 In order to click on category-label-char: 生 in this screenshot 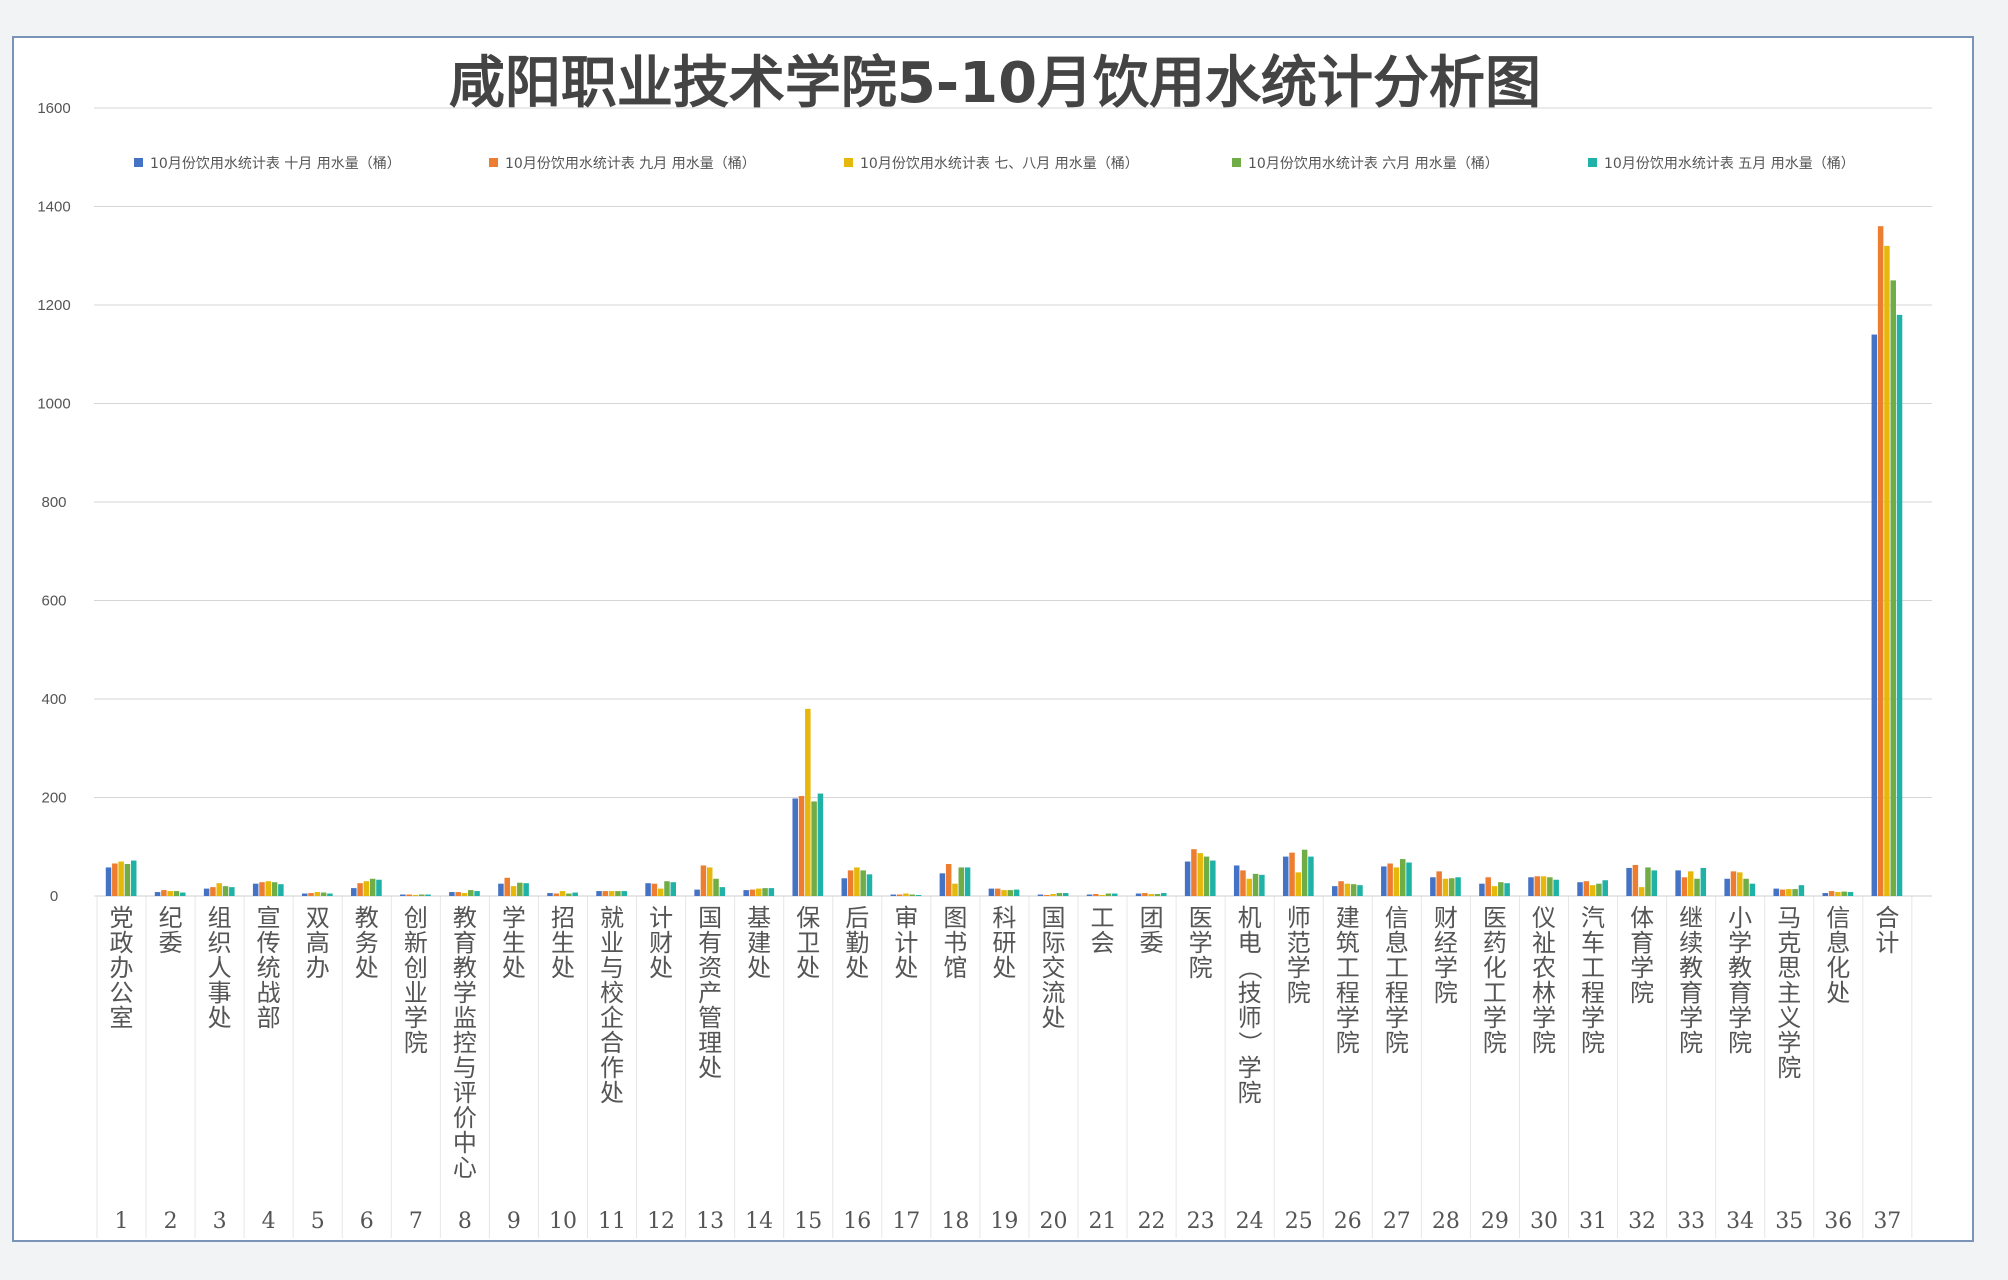, I will do `click(563, 943)`.